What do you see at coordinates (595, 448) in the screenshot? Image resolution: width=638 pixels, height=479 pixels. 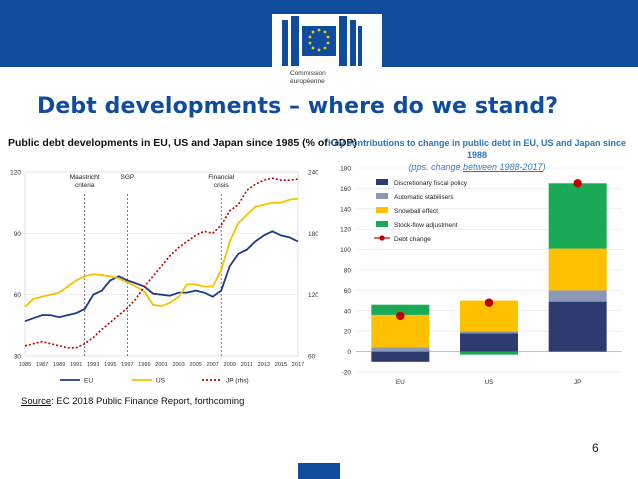 I see `page-number: 6` at bounding box center [595, 448].